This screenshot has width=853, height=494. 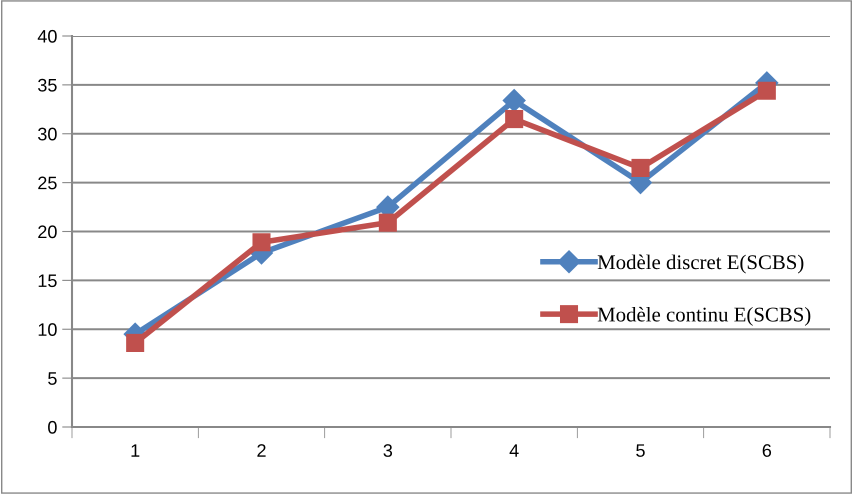 I want to click on y-tick-label: 40, so click(x=47, y=36).